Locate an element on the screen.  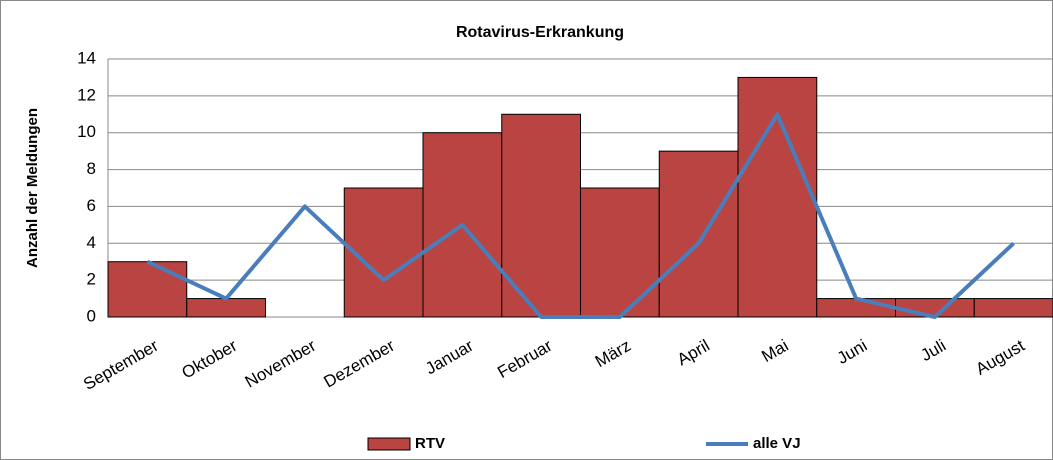
y-tick-label: 6 is located at coordinates (91, 205).